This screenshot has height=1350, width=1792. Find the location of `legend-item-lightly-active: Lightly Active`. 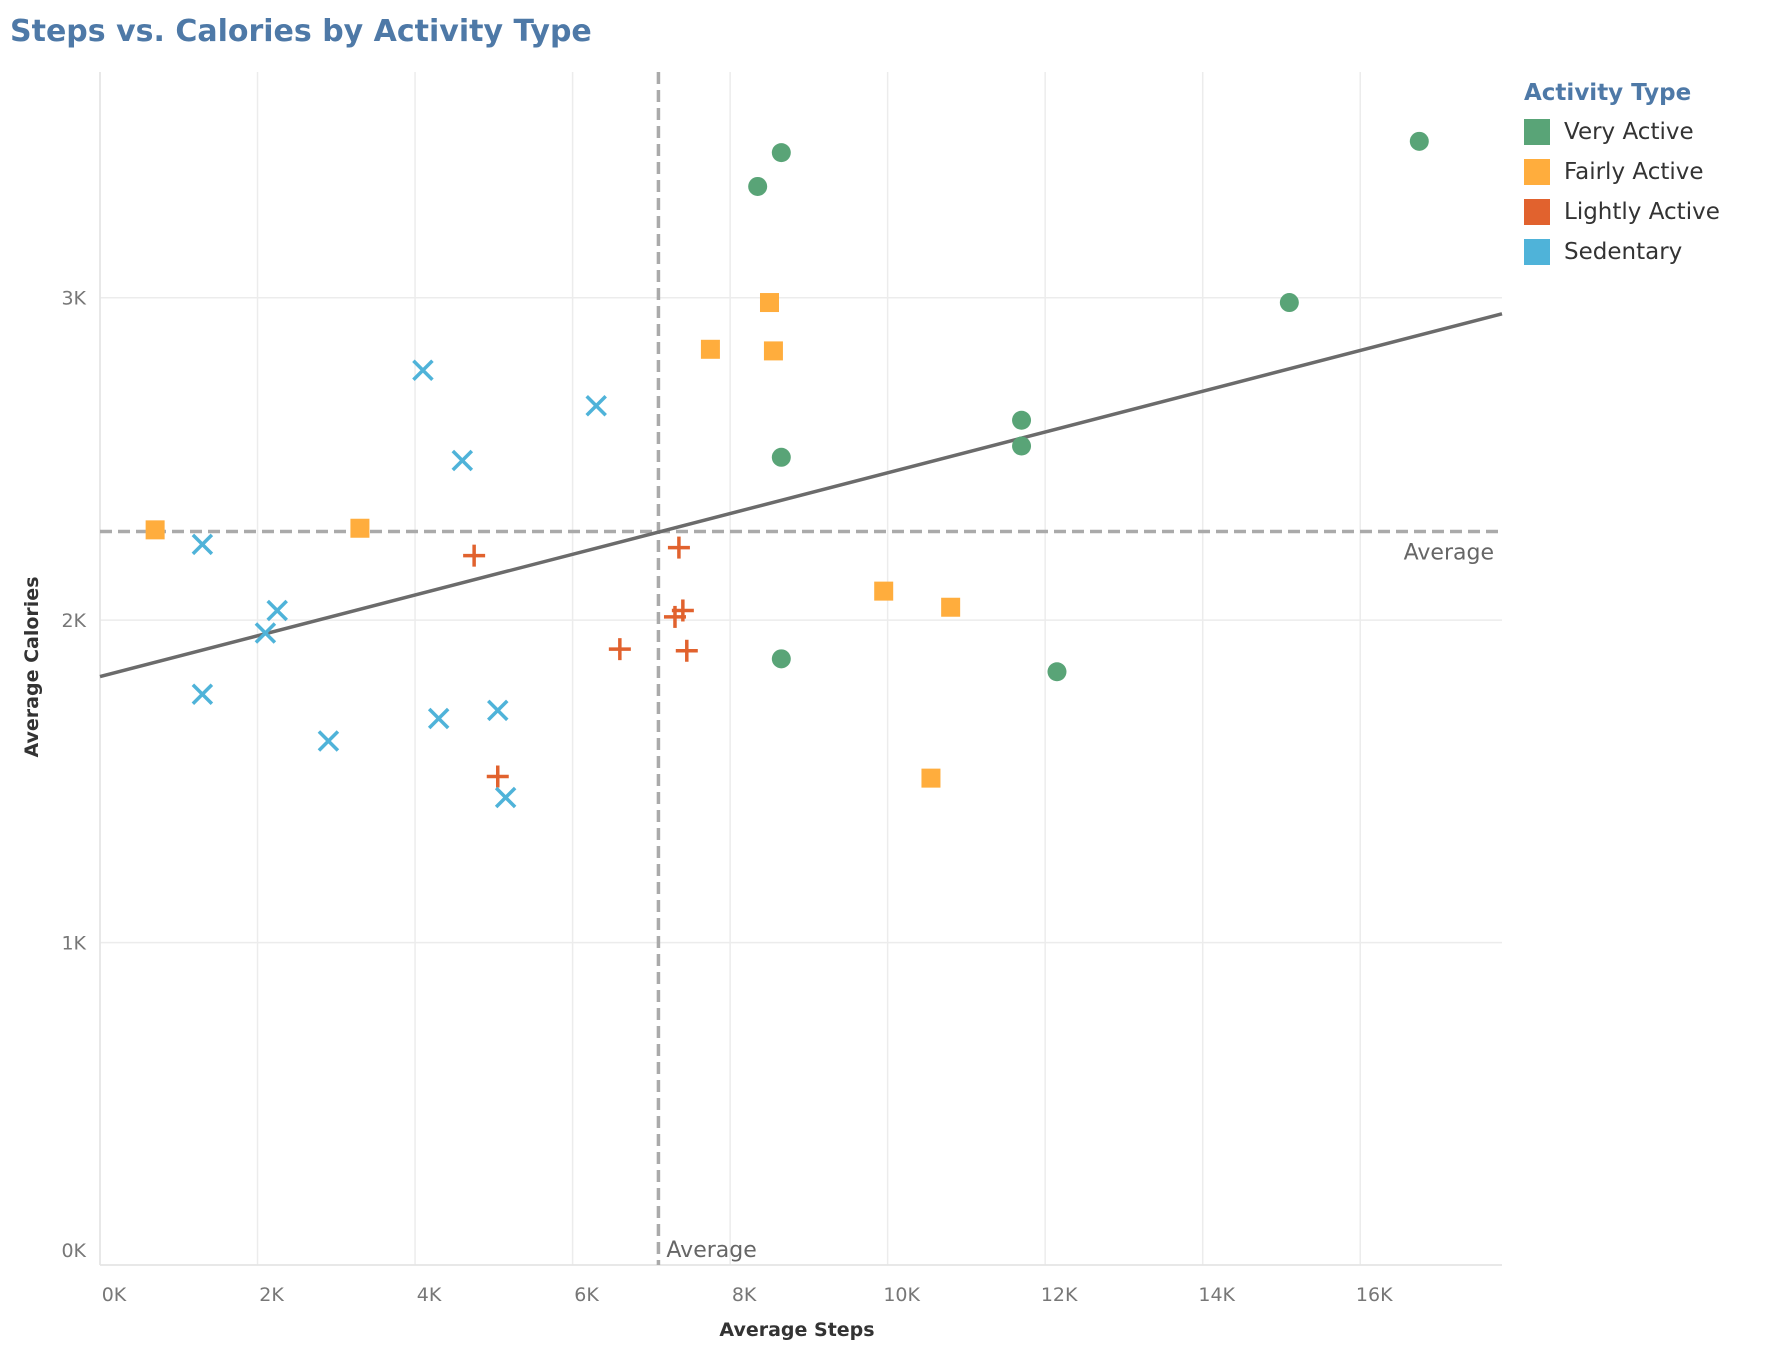

legend-item-lightly-active: Lightly Active is located at coordinates (1622, 212).